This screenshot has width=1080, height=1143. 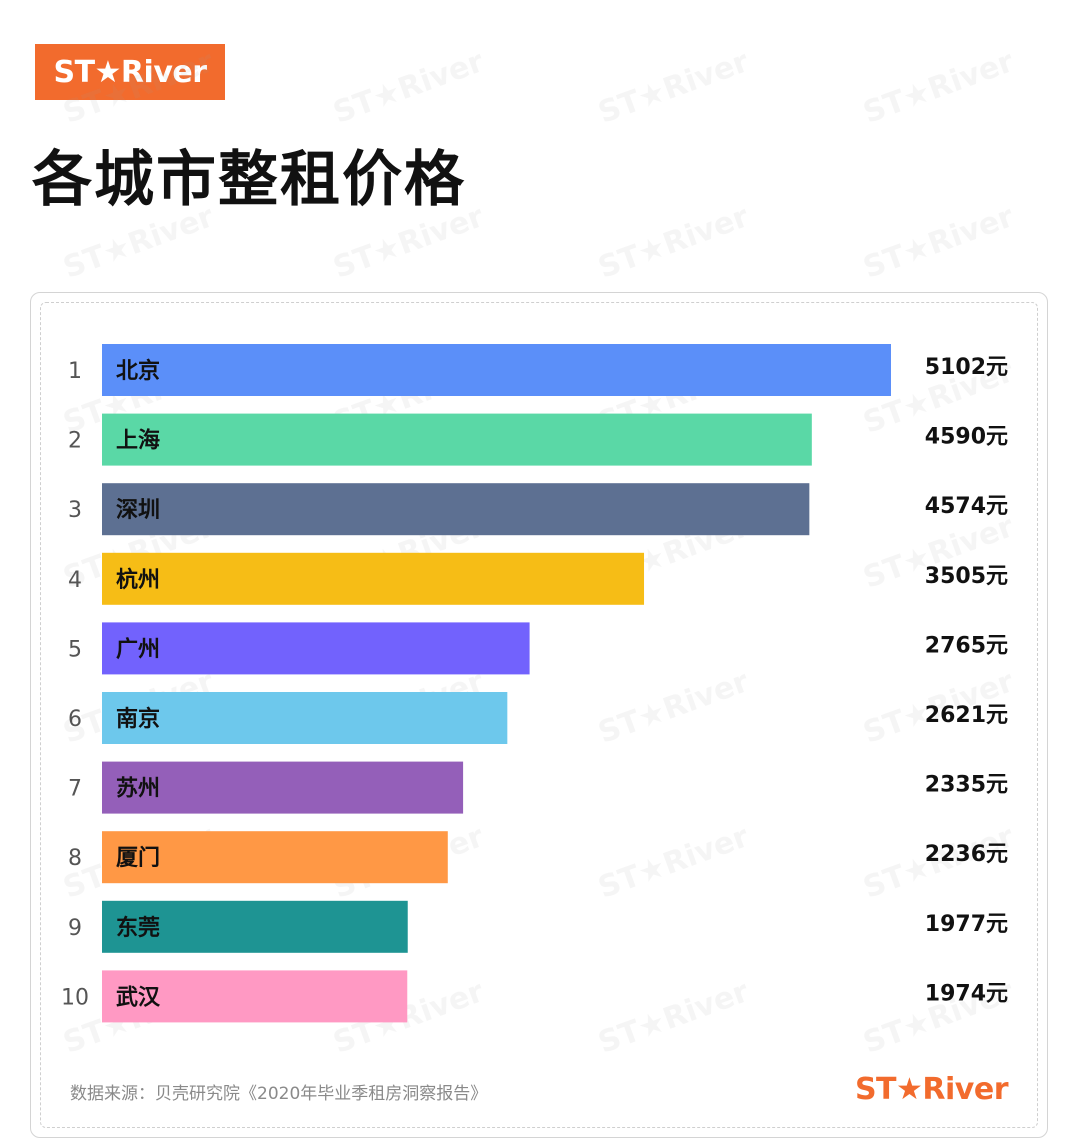 What do you see at coordinates (138, 371) in the screenshot?
I see `category-label: 北京` at bounding box center [138, 371].